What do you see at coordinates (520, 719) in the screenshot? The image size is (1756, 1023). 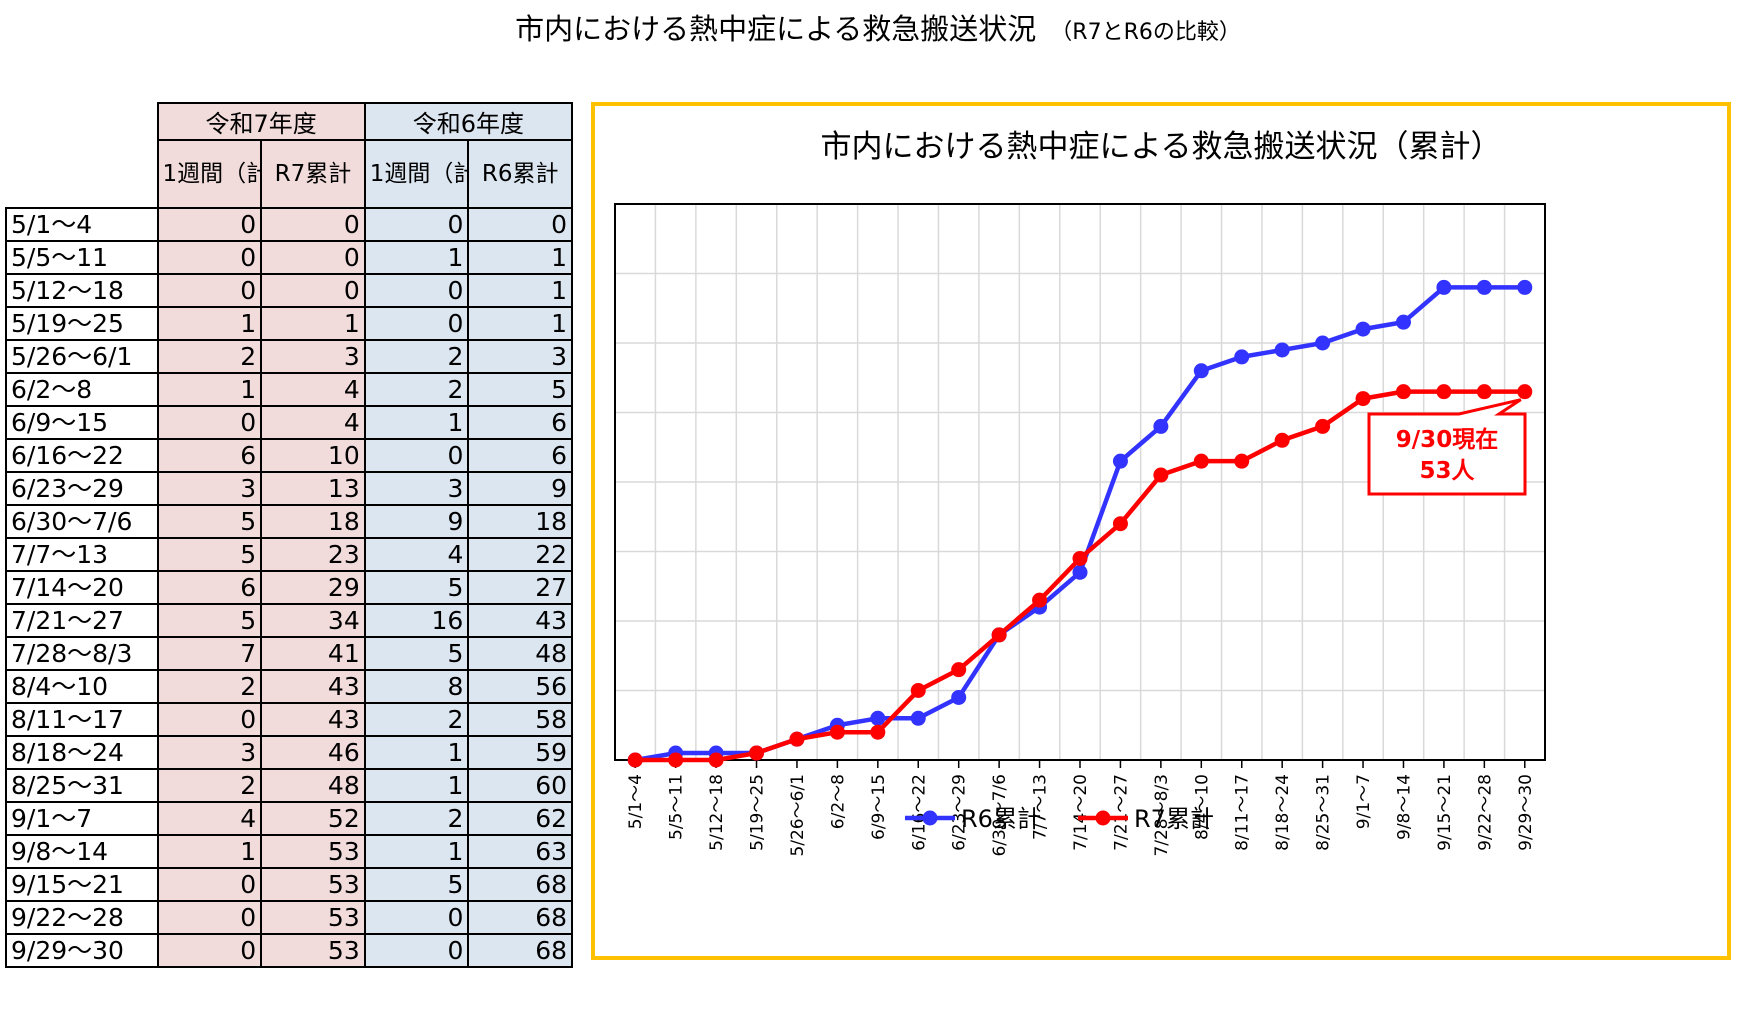 I see `r6-cumulative-cell: 58` at bounding box center [520, 719].